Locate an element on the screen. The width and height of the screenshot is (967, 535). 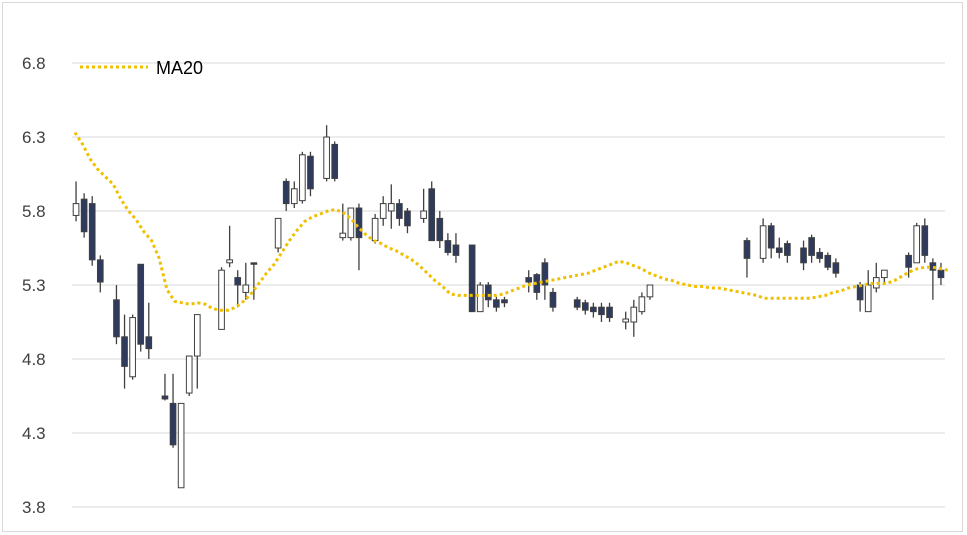
y-axis-tick-labels: 3.8 4.3 4.8 5.3 5.8 6.3 6.8 is located at coordinates (34, 285).